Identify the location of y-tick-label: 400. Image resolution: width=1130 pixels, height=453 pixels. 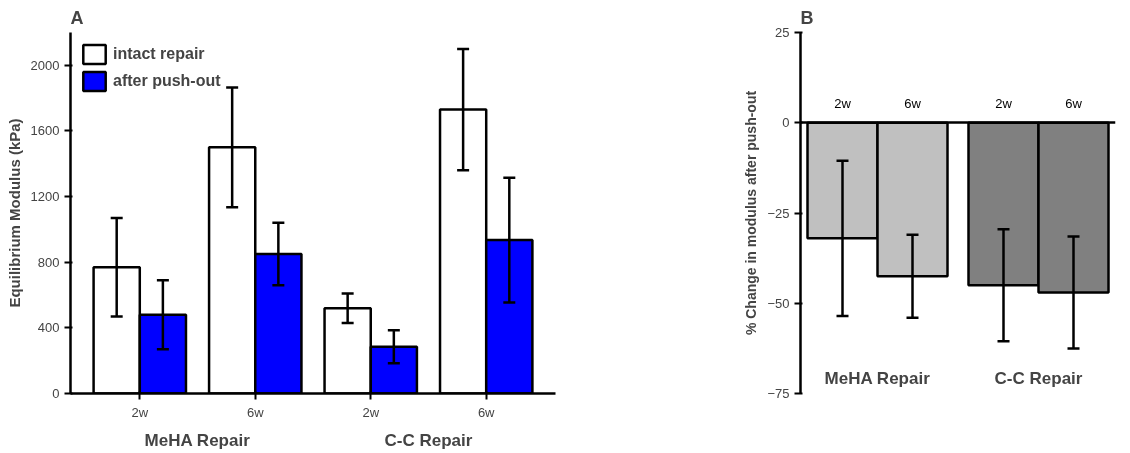
(48, 328).